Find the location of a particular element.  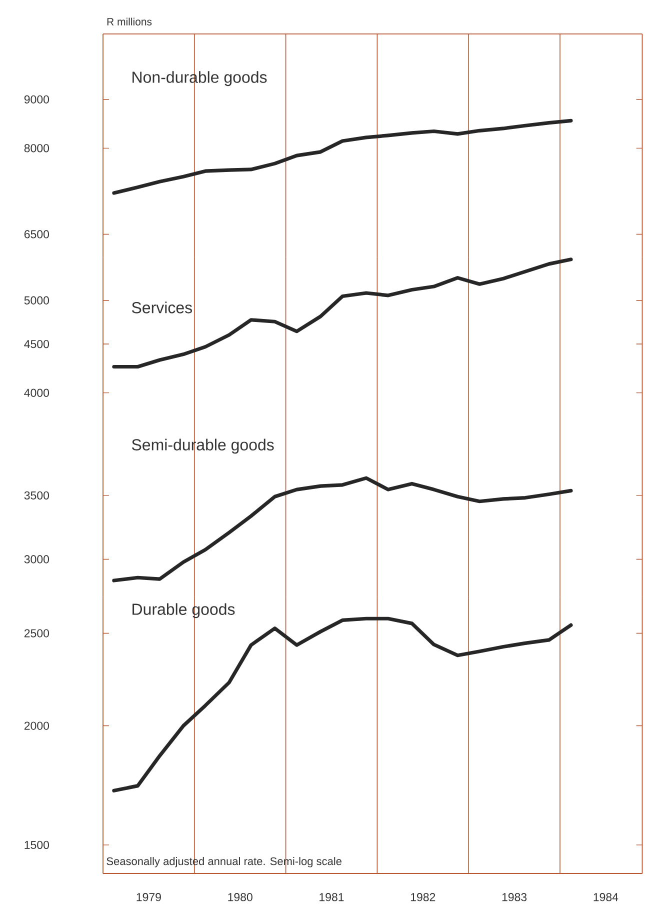

y-tick-label: 5000 is located at coordinates (37, 300).